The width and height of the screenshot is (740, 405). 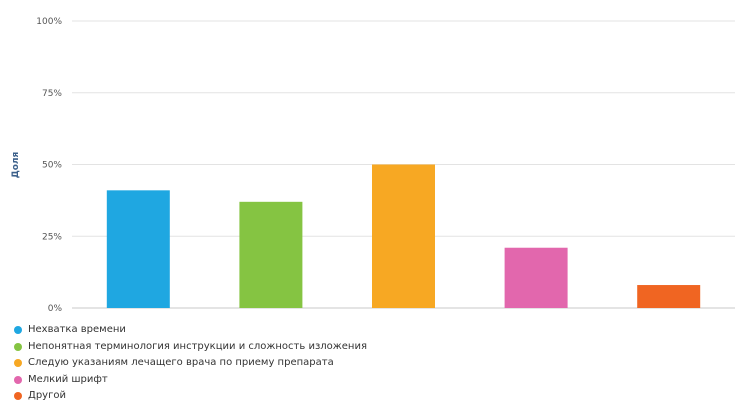 What do you see at coordinates (77, 329) in the screenshot?
I see `legend-label: Нехватка времени` at bounding box center [77, 329].